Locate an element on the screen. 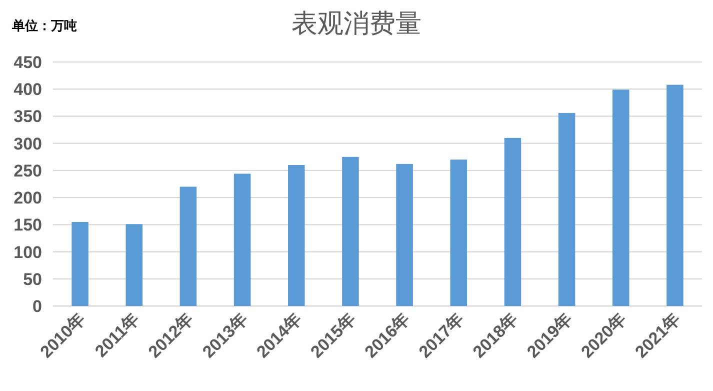 The width and height of the screenshot is (713, 391). ytick: 400 is located at coordinates (28, 90).